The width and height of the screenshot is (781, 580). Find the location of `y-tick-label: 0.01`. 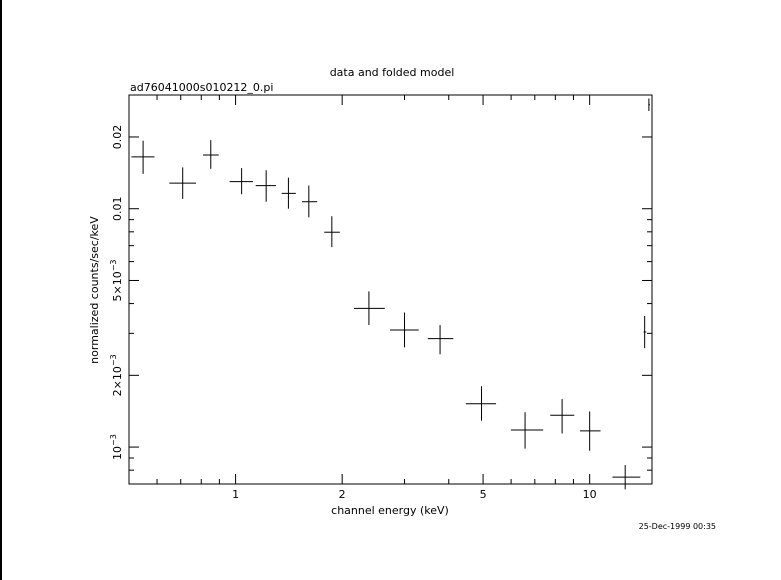

y-tick-label: 0.01 is located at coordinates (117, 208).